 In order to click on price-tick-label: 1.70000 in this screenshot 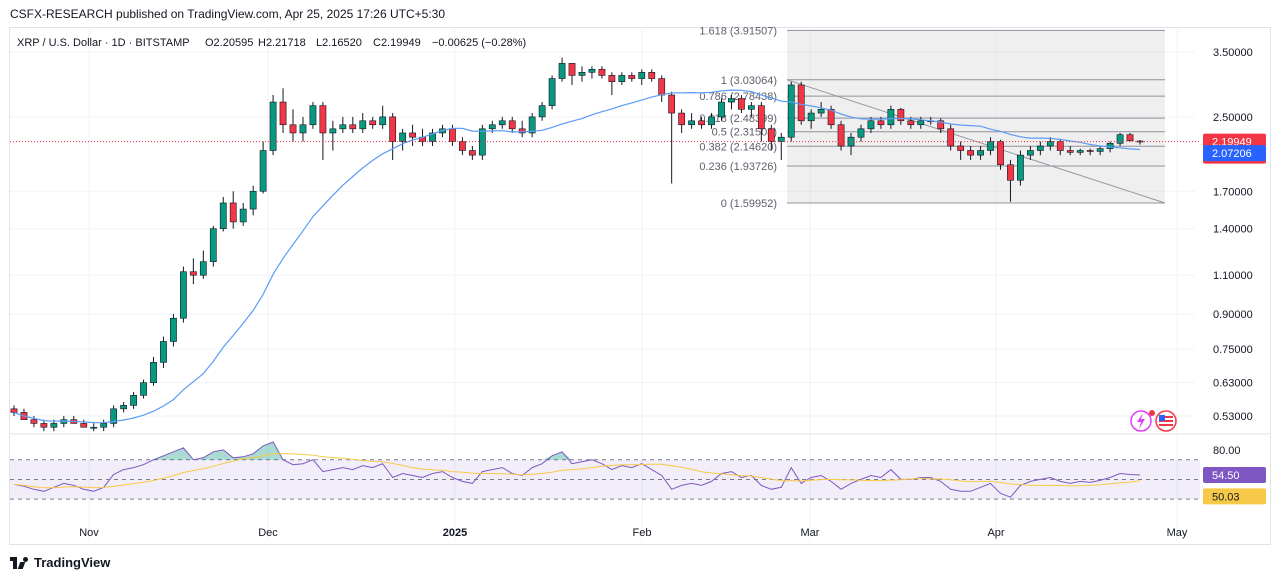, I will do `click(1233, 192)`.